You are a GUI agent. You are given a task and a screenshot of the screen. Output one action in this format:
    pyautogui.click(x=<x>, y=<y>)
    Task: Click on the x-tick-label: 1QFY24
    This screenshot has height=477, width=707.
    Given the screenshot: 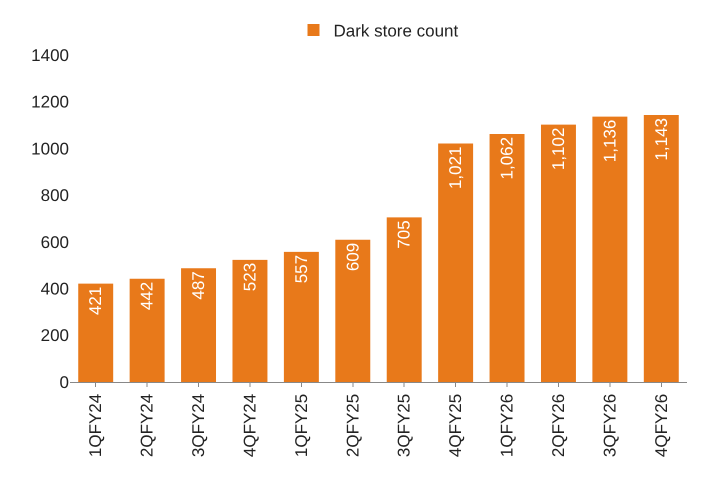 What is the action you would take?
    pyautogui.click(x=96, y=426)
    